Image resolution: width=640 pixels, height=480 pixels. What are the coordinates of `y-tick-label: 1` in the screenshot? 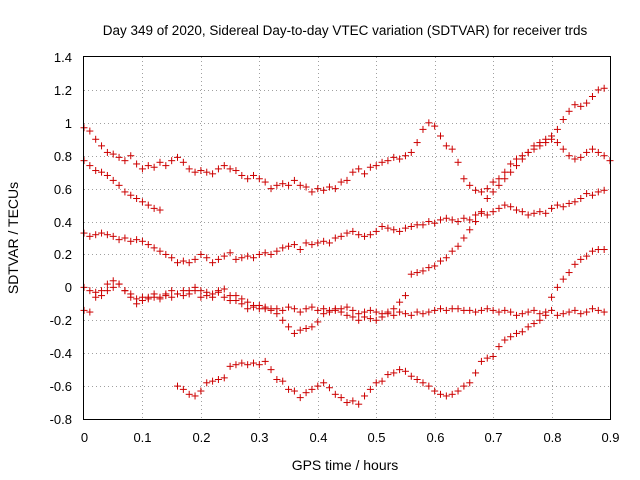 It's located at (68, 123).